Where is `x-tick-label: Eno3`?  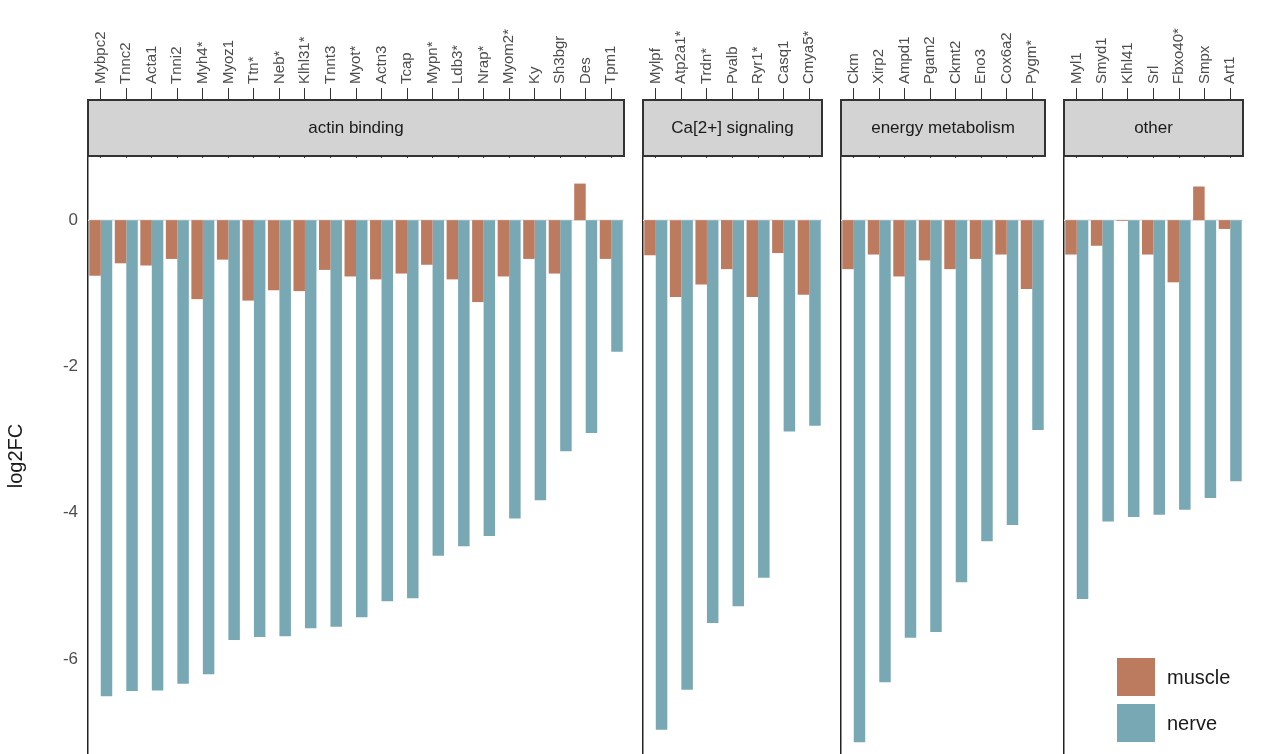 x-tick-label: Eno3 is located at coordinates (980, 66).